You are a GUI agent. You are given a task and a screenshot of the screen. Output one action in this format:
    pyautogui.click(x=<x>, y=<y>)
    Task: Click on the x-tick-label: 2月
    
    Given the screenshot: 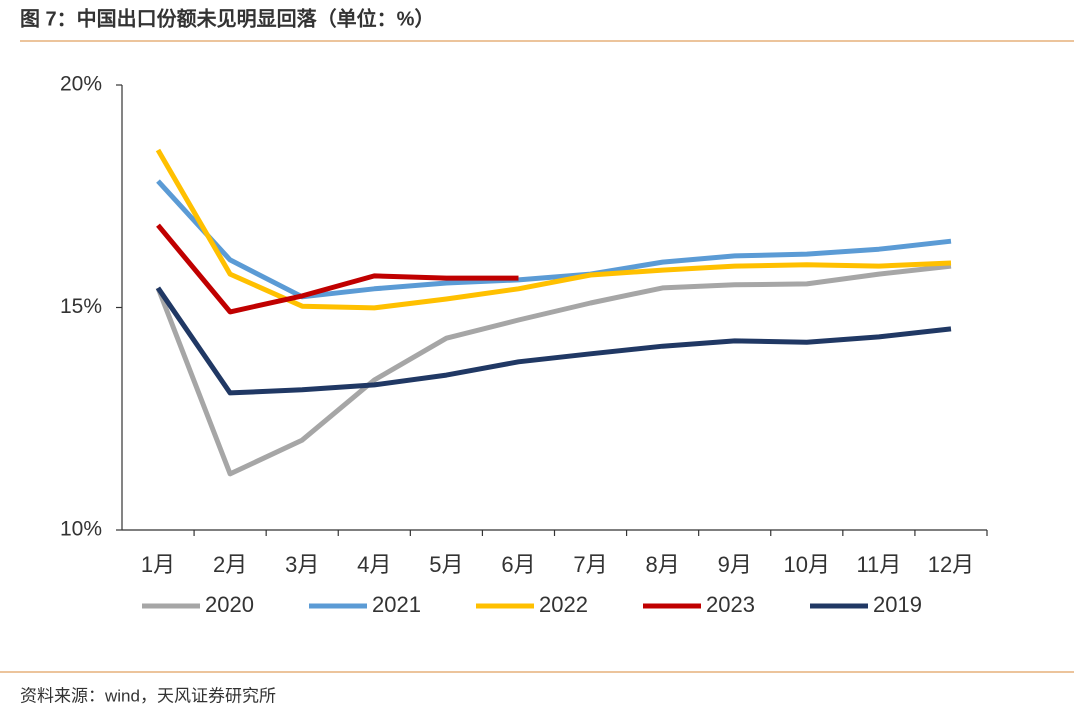 What is the action you would take?
    pyautogui.click(x=230, y=564)
    